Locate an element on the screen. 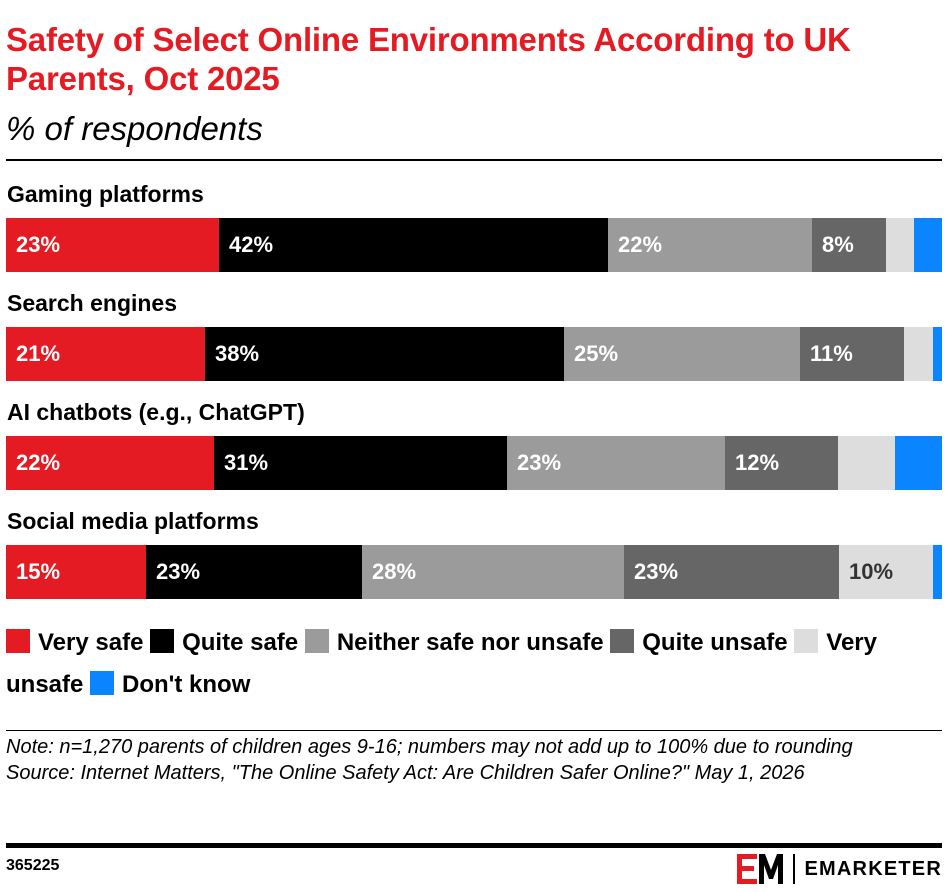  legend-label: Quite unsafe is located at coordinates (715, 642).